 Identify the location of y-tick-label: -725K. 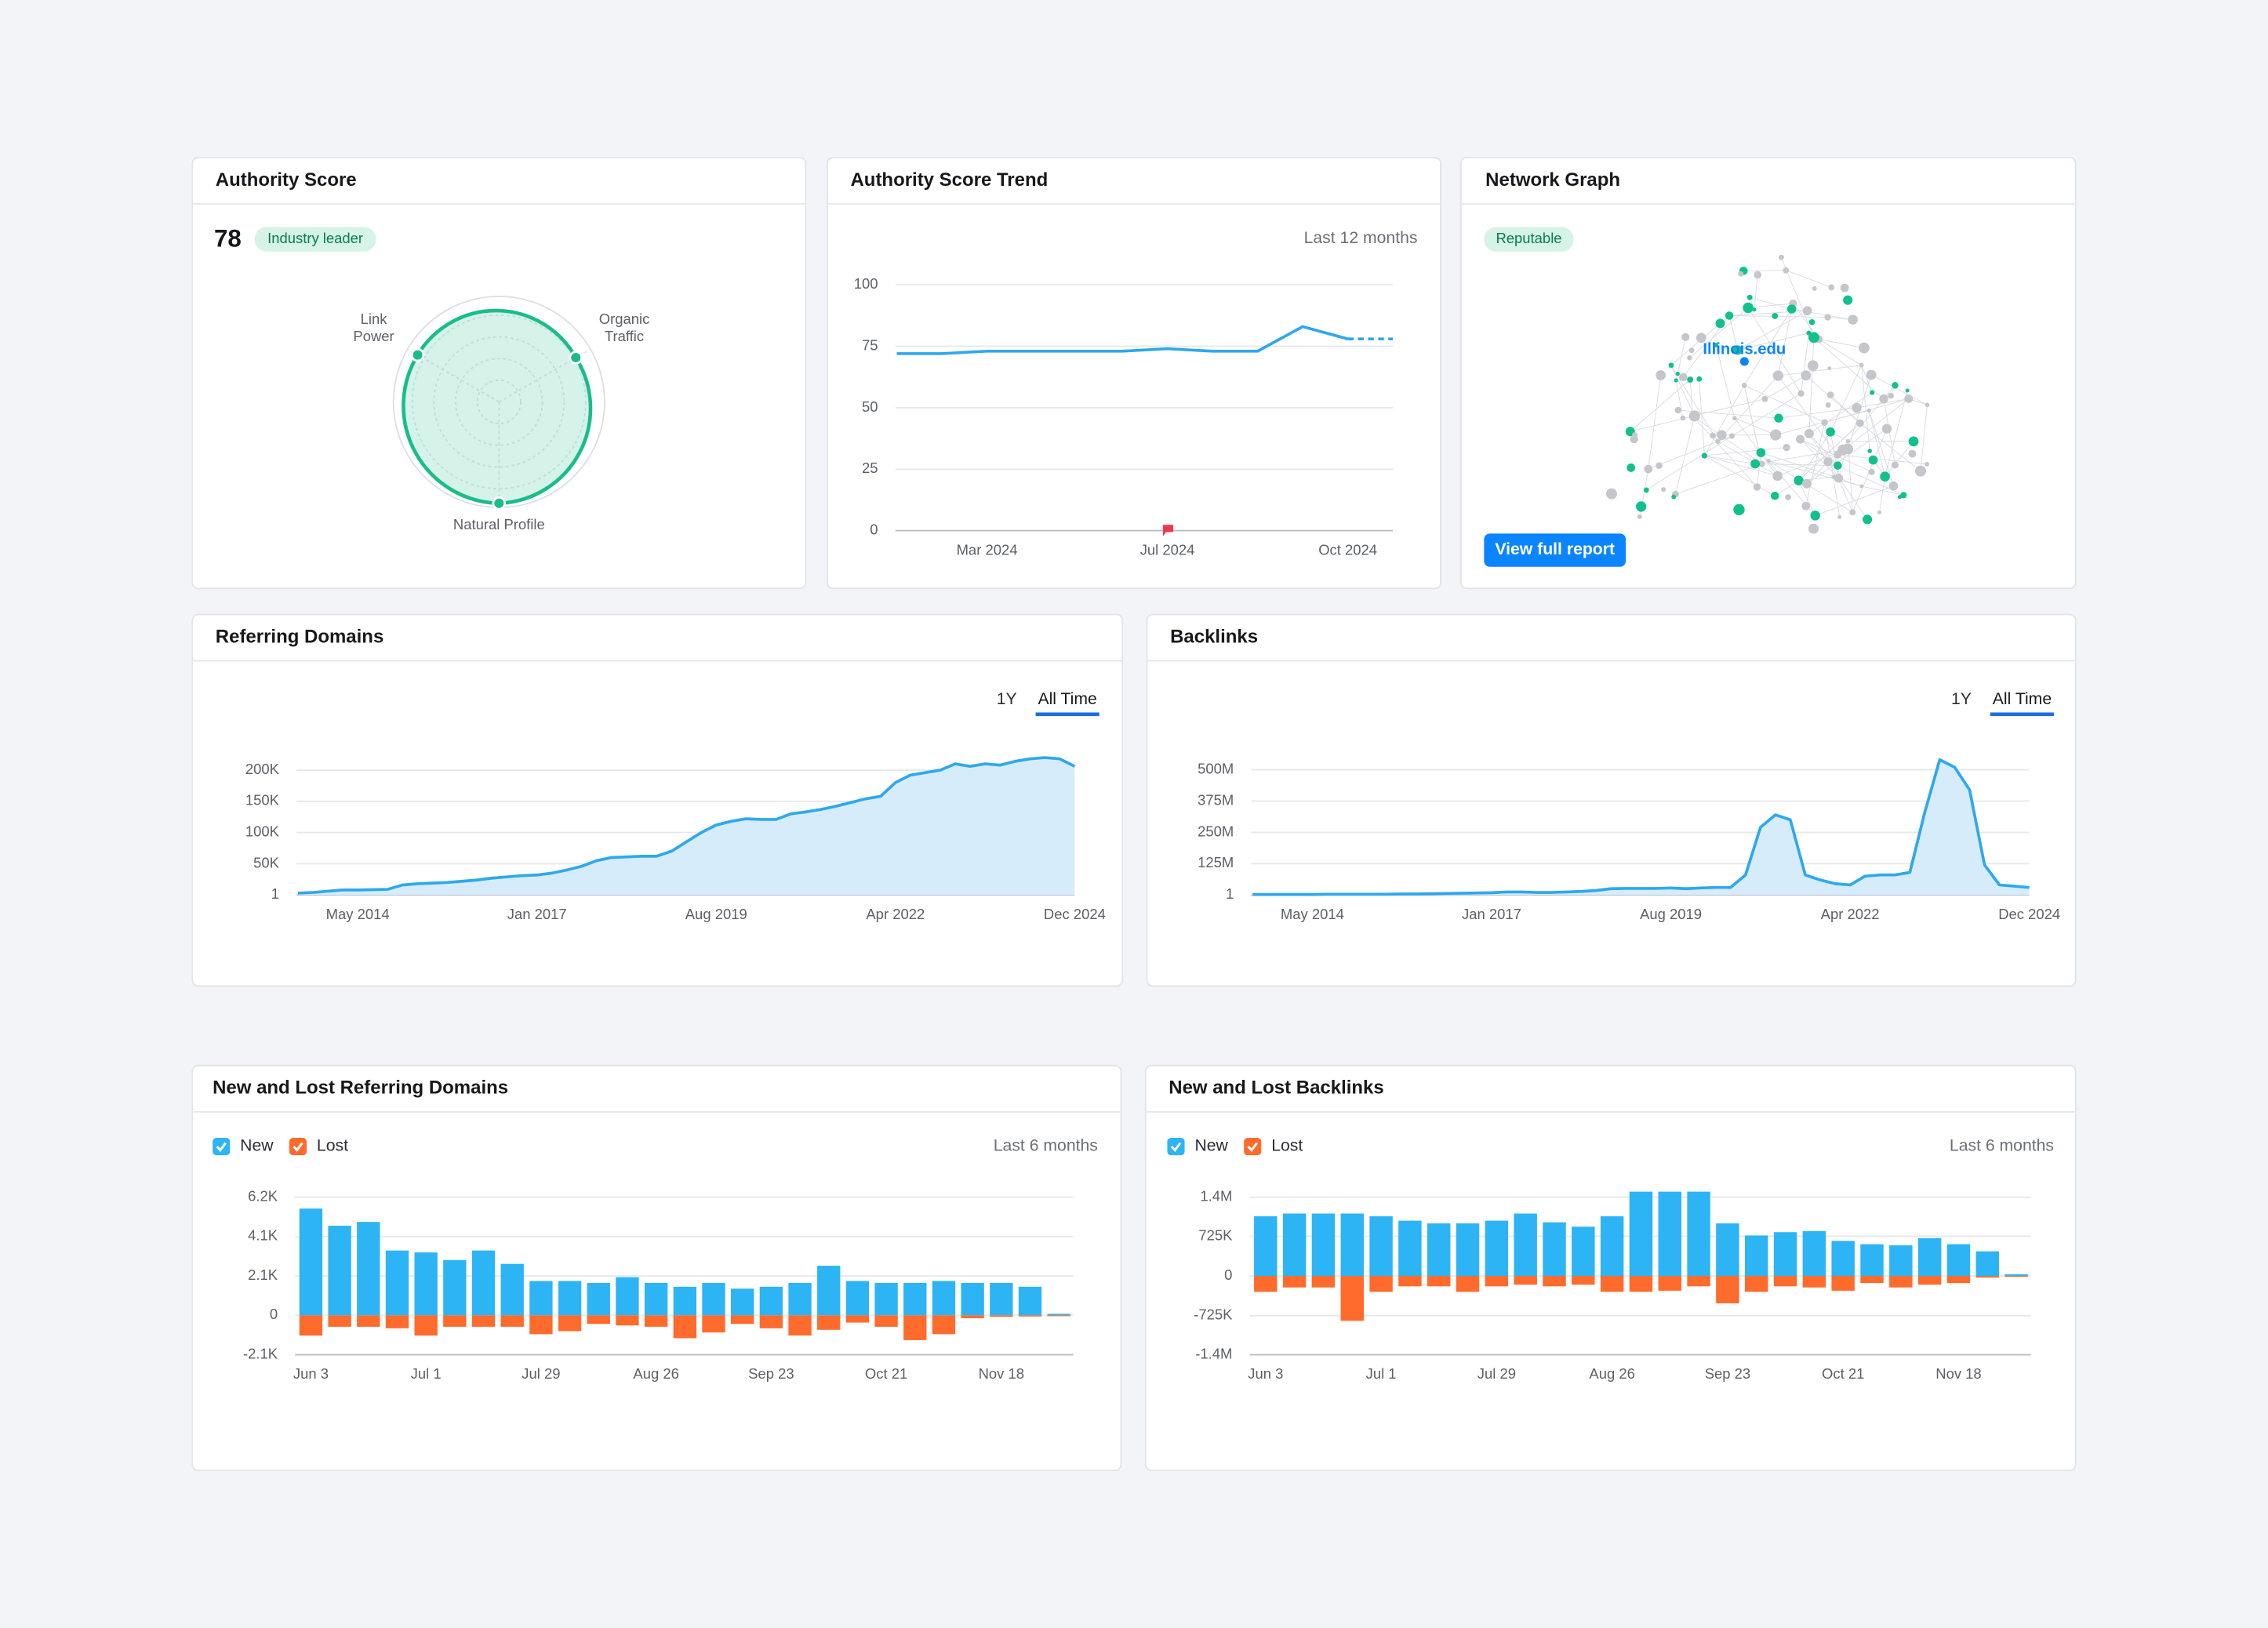
(1213, 1314).